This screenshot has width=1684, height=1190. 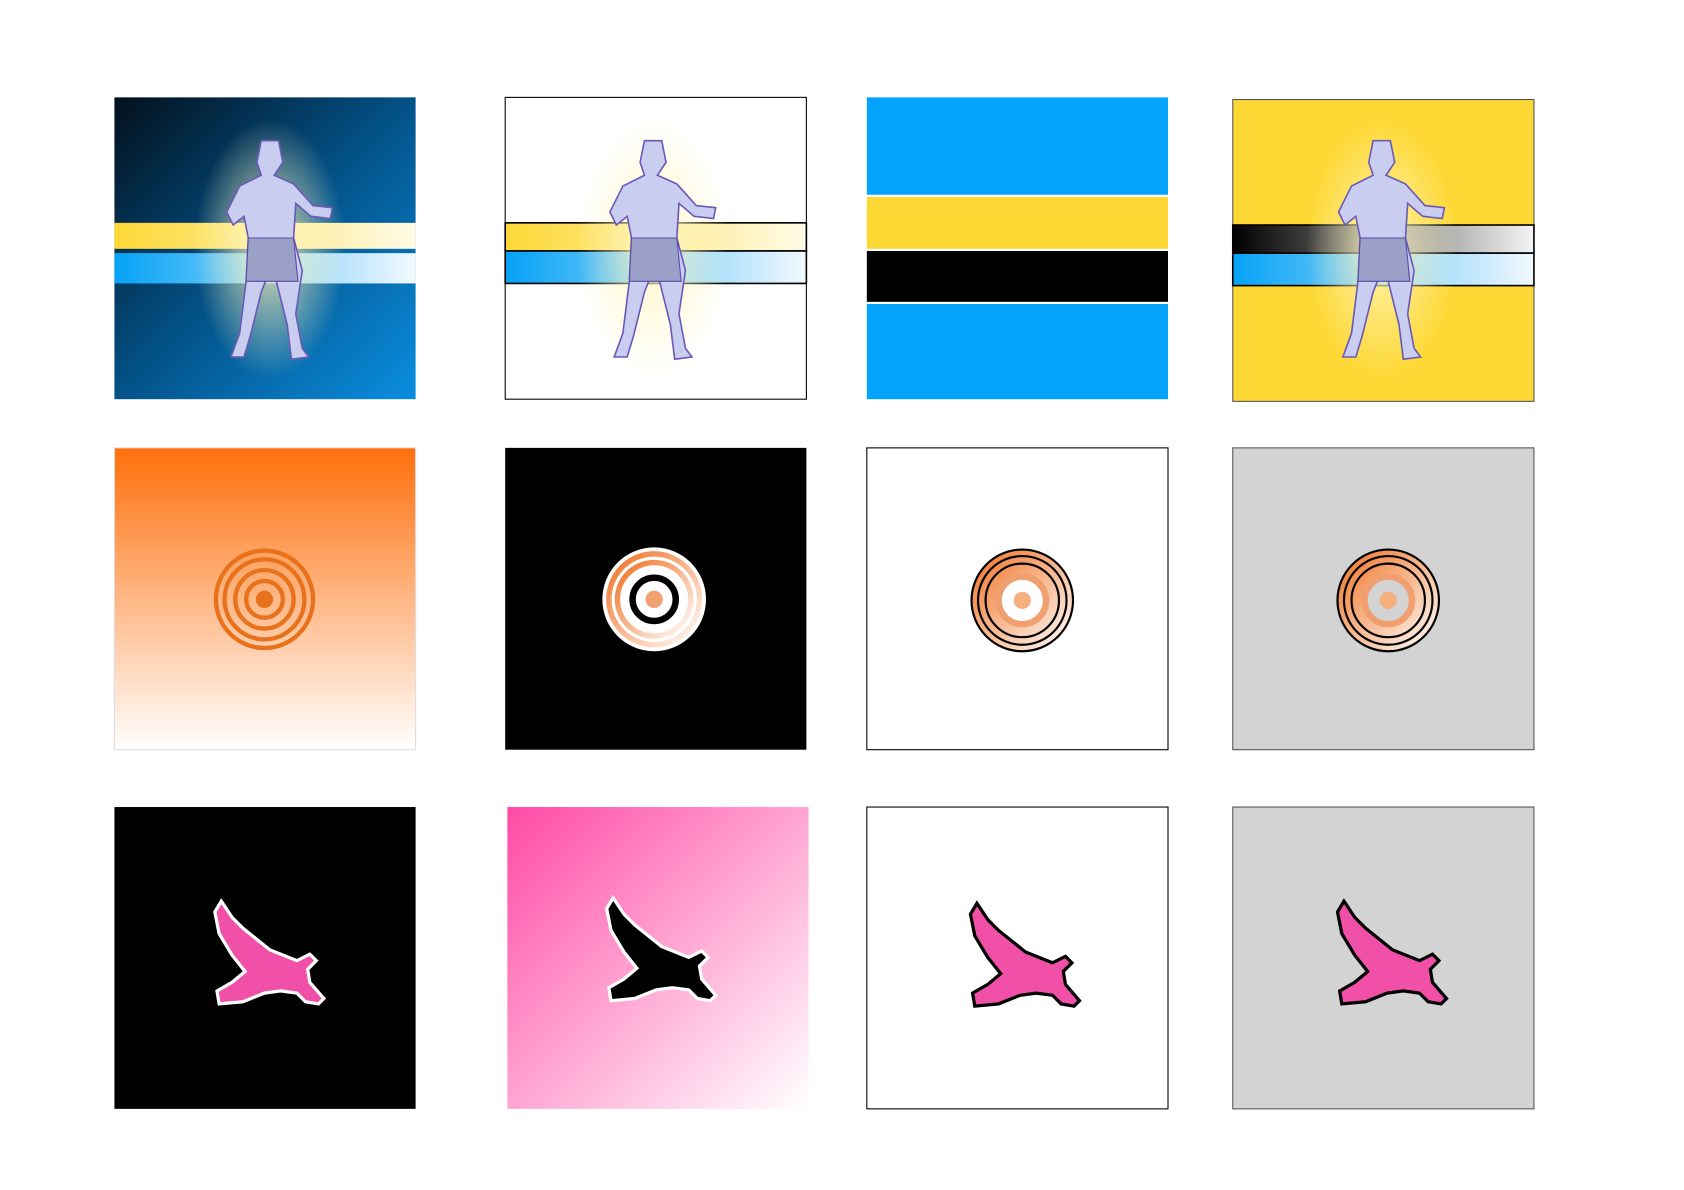 I want to click on target, so click(x=264, y=599).